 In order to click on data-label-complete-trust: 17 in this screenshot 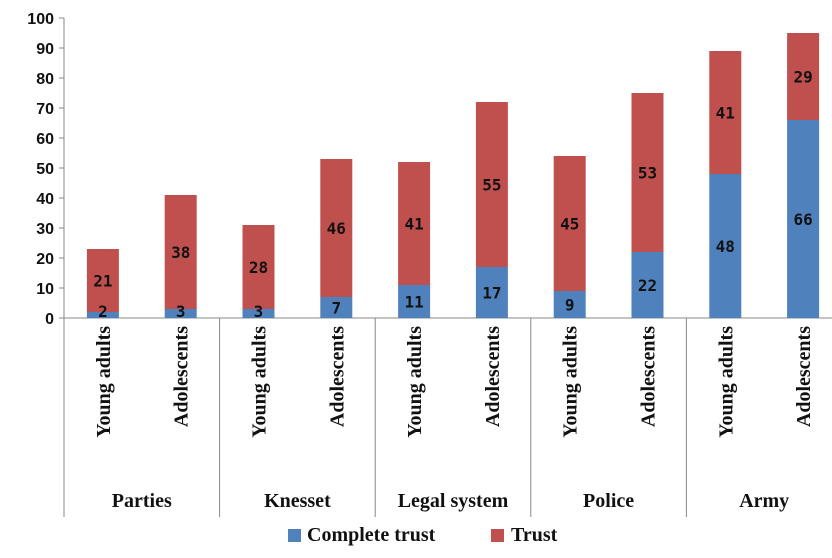, I will do `click(491, 293)`.